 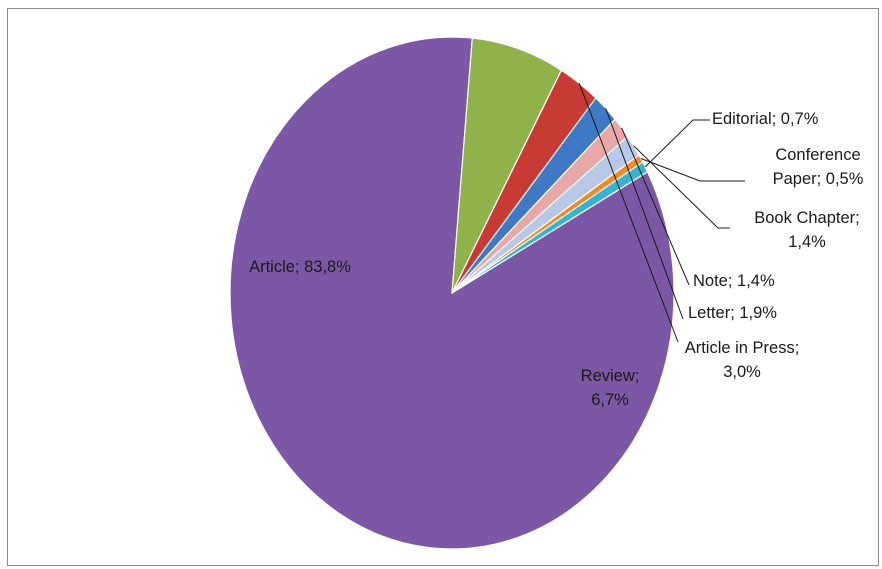 I want to click on leader-line-article-in-press, so click(x=628, y=213).